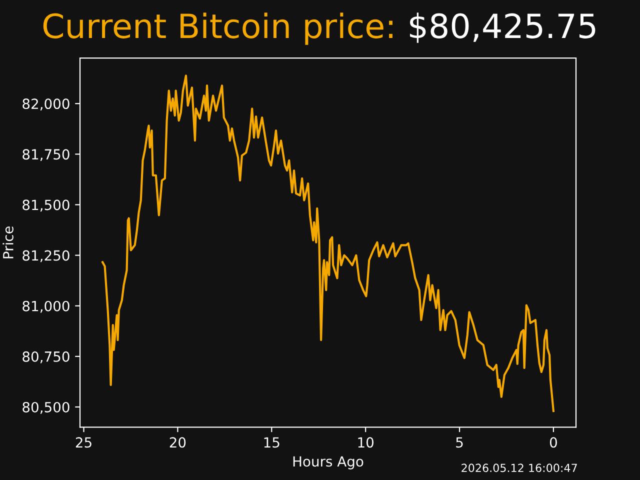  Describe the element at coordinates (459, 442) in the screenshot. I see `x-tick-label: 5` at that location.